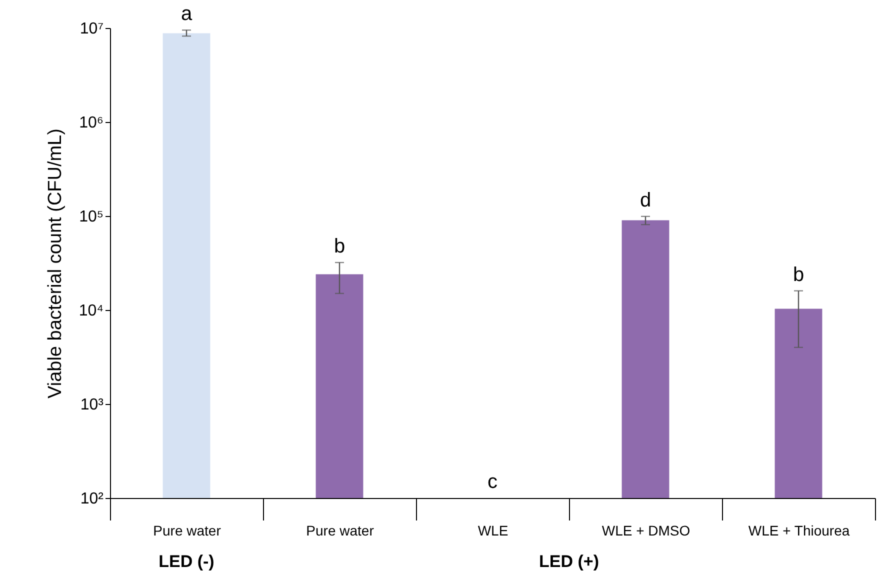 The width and height of the screenshot is (885, 577). I want to click on x-tick-label: WLE, so click(493, 530).